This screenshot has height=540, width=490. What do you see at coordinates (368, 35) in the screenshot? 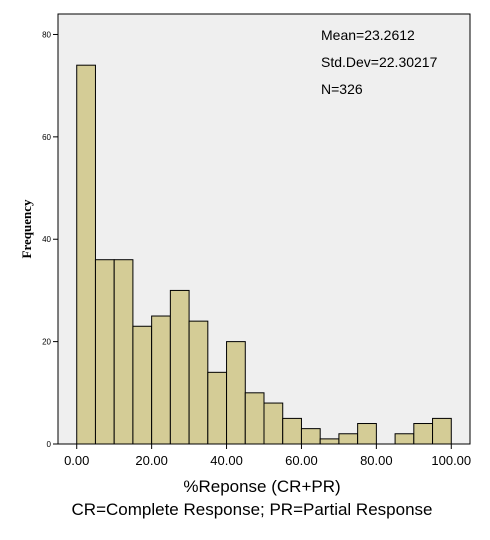
I see `stat-mean: Mean=23.2612` at bounding box center [368, 35].